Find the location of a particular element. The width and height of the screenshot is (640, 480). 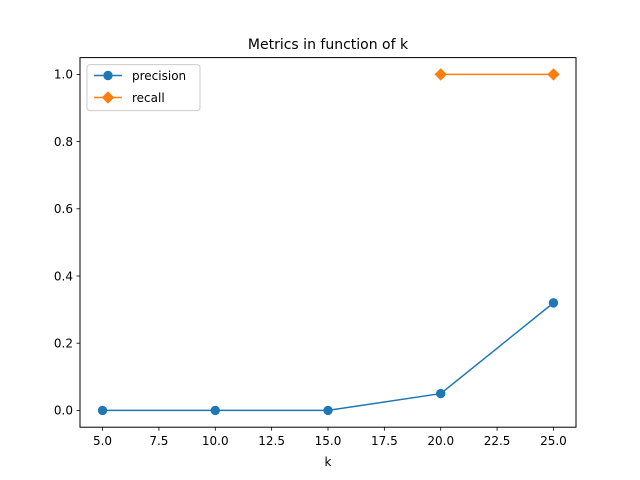

y-tick-label: 0.4 is located at coordinates (63, 276).